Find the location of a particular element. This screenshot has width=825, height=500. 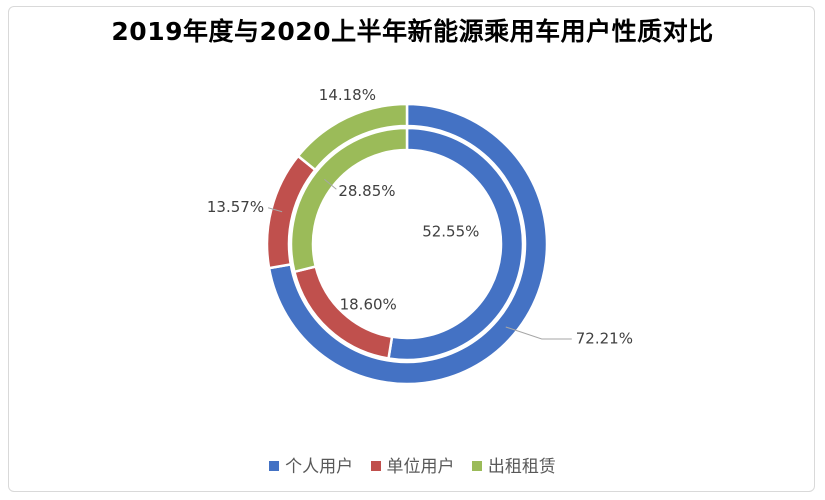

legend-swatch-rental is located at coordinates (476, 466).